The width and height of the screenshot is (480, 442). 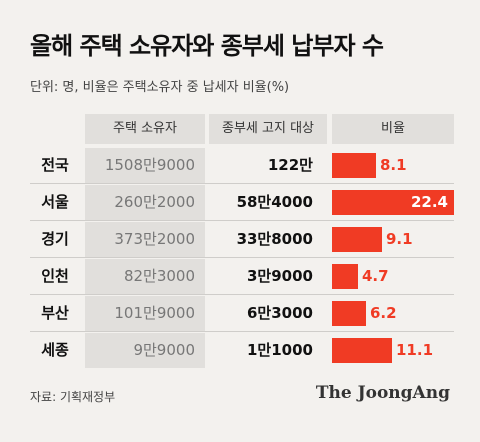 What do you see at coordinates (73, 397) in the screenshot?
I see `source-note: 자료: 기획재정부` at bounding box center [73, 397].